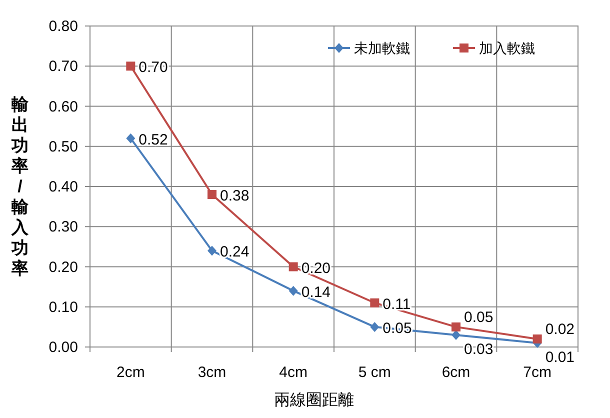  Describe the element at coordinates (382, 48) in the screenshot. I see `legend-label: 未加軟鐵` at that location.